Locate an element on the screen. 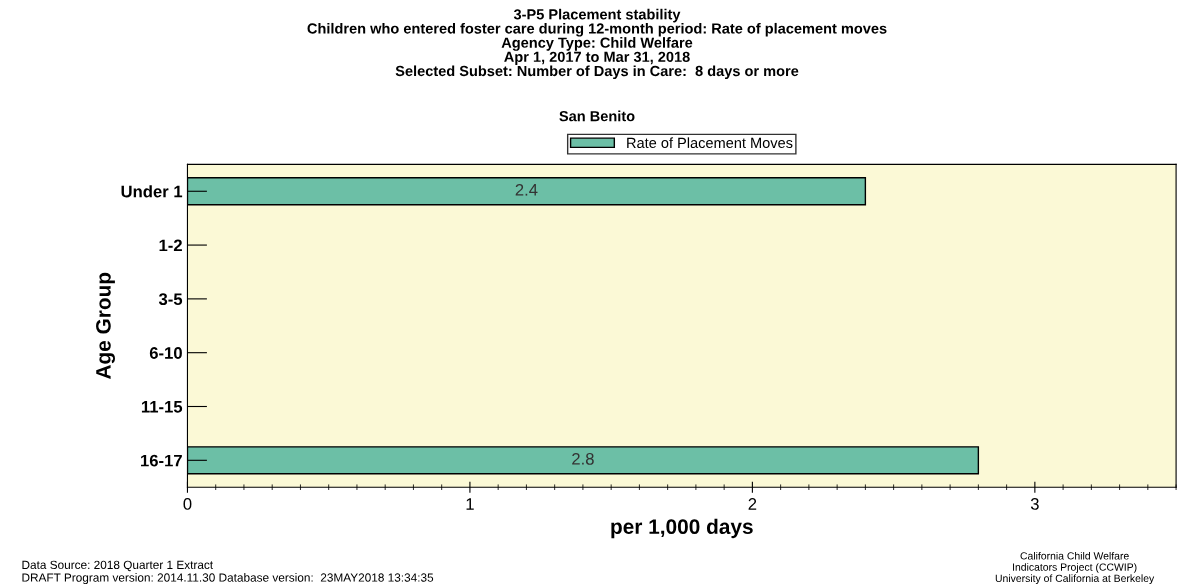 This screenshot has width=1194, height=587. x-tick-label: 3 is located at coordinates (1034, 504).